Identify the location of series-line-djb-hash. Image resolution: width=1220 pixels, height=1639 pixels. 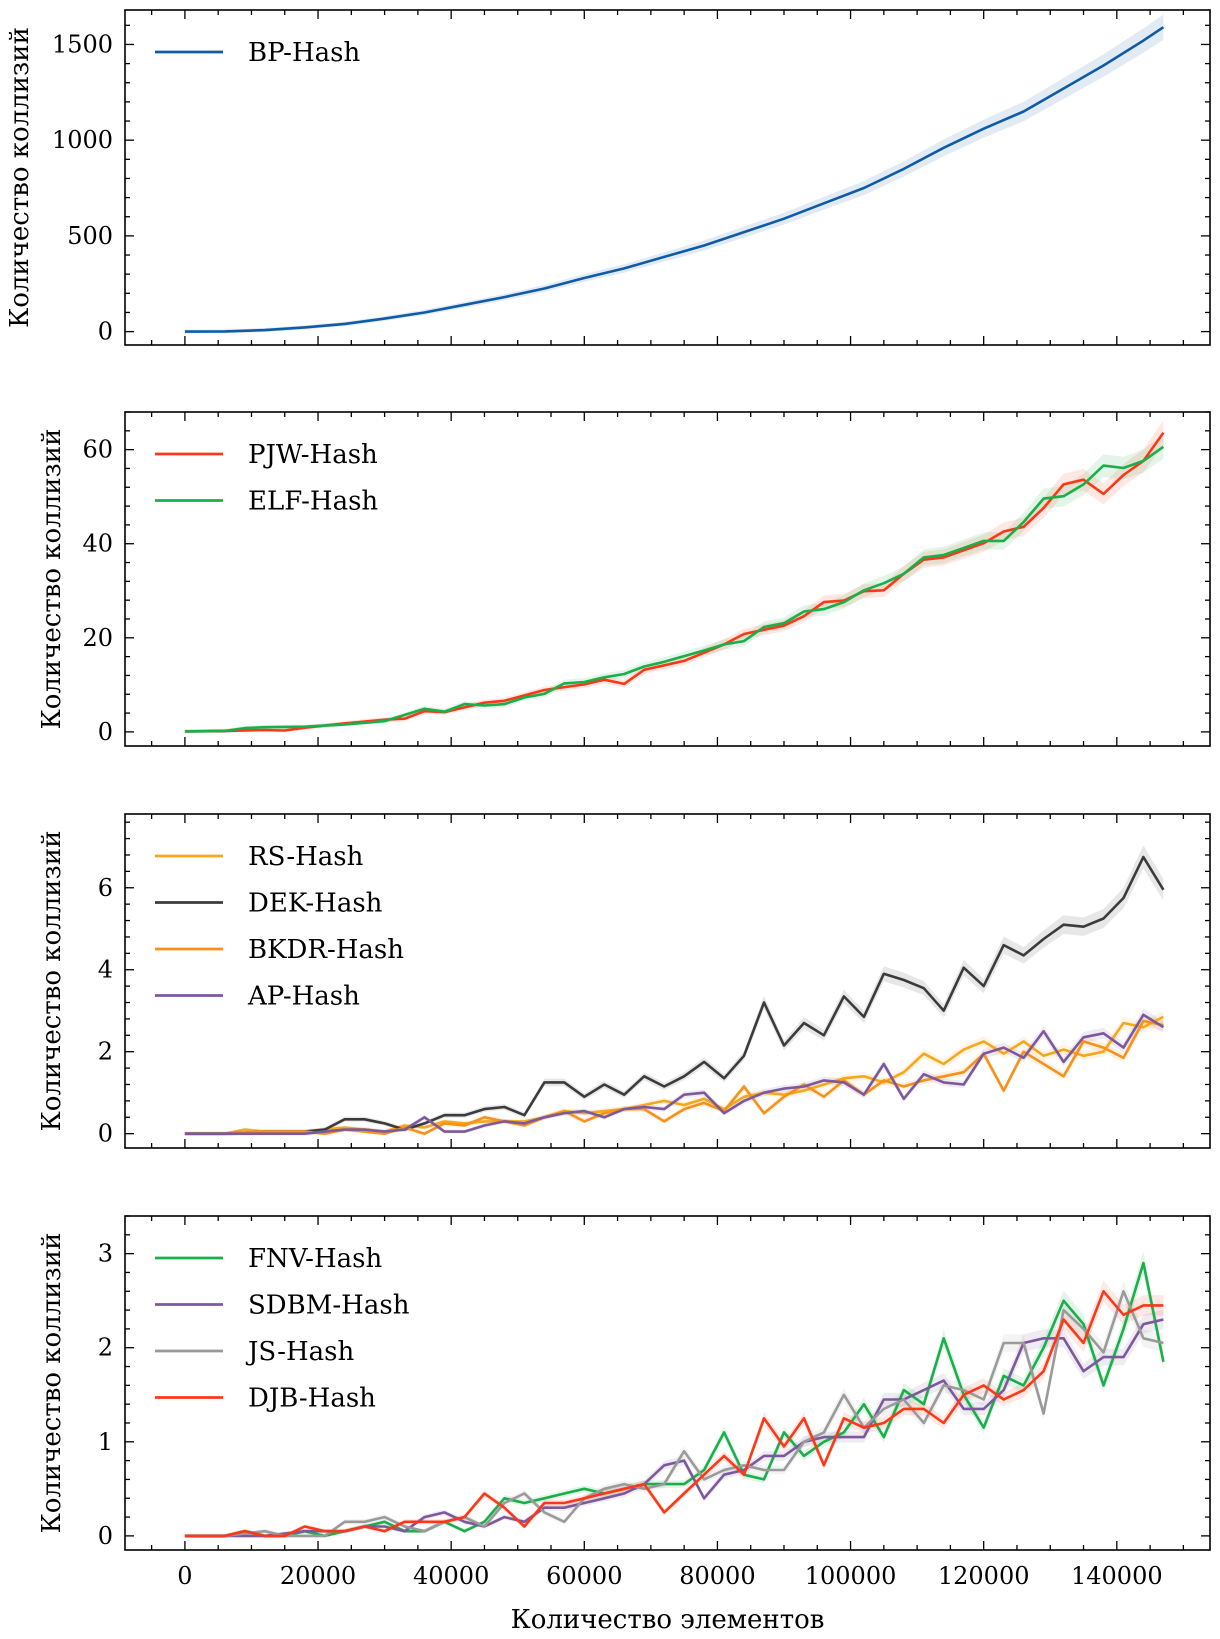
(674, 1414).